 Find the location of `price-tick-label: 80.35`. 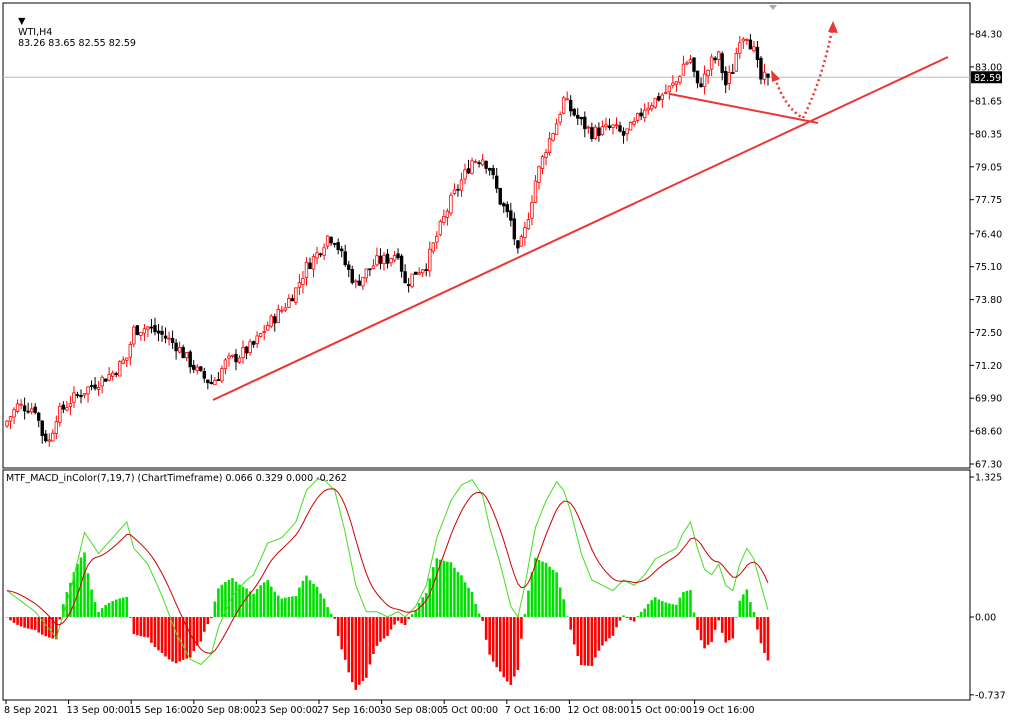

price-tick-label: 80.35 is located at coordinates (988, 134).